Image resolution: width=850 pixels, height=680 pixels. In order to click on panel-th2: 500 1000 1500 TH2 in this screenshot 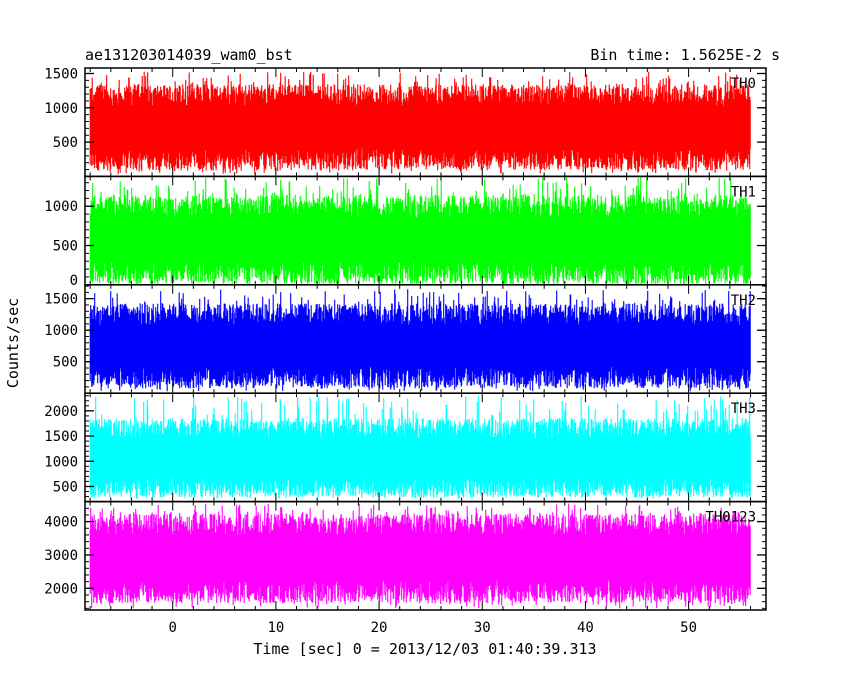, I will do `click(405, 339)`.